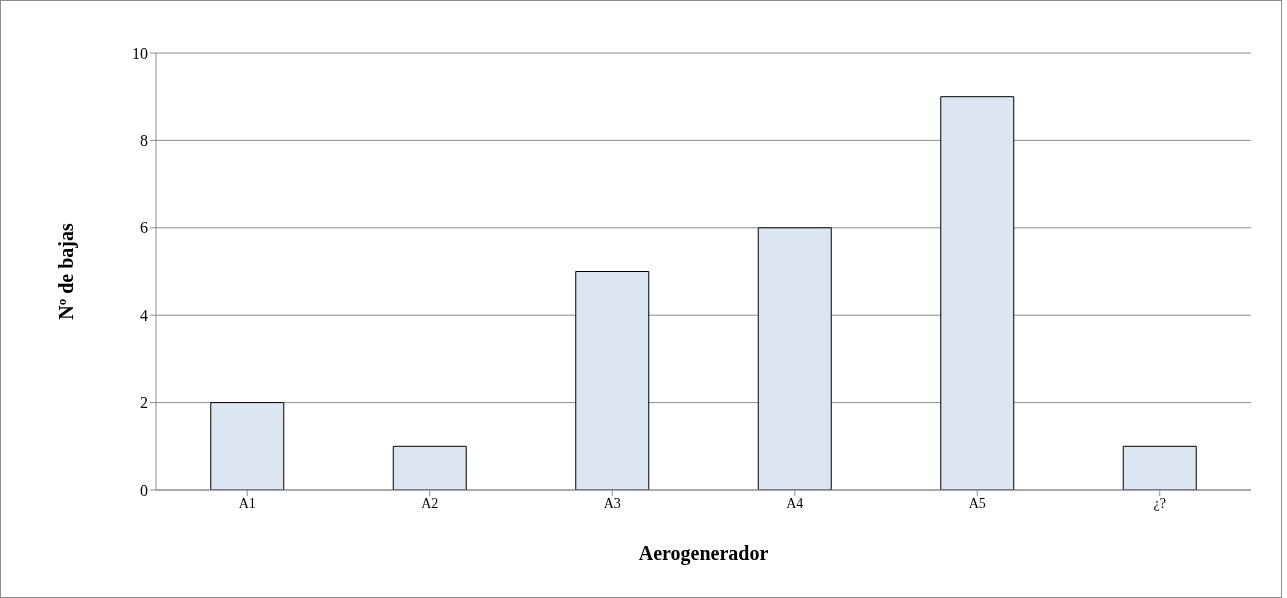  Describe the element at coordinates (247, 503) in the screenshot. I see `x-tick-label: A1` at that location.